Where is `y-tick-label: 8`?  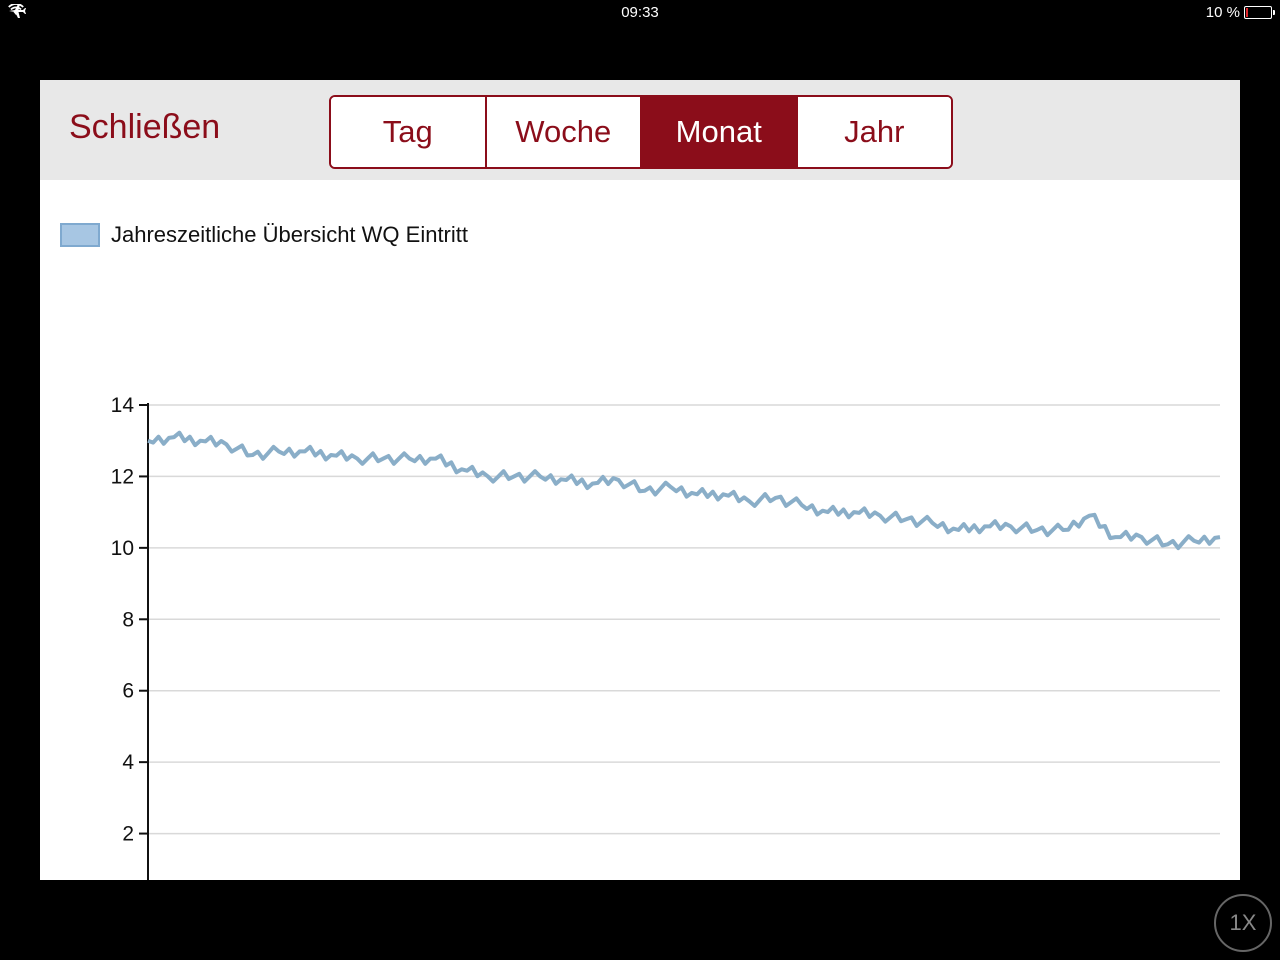
y-tick-label: 8 is located at coordinates (128, 619).